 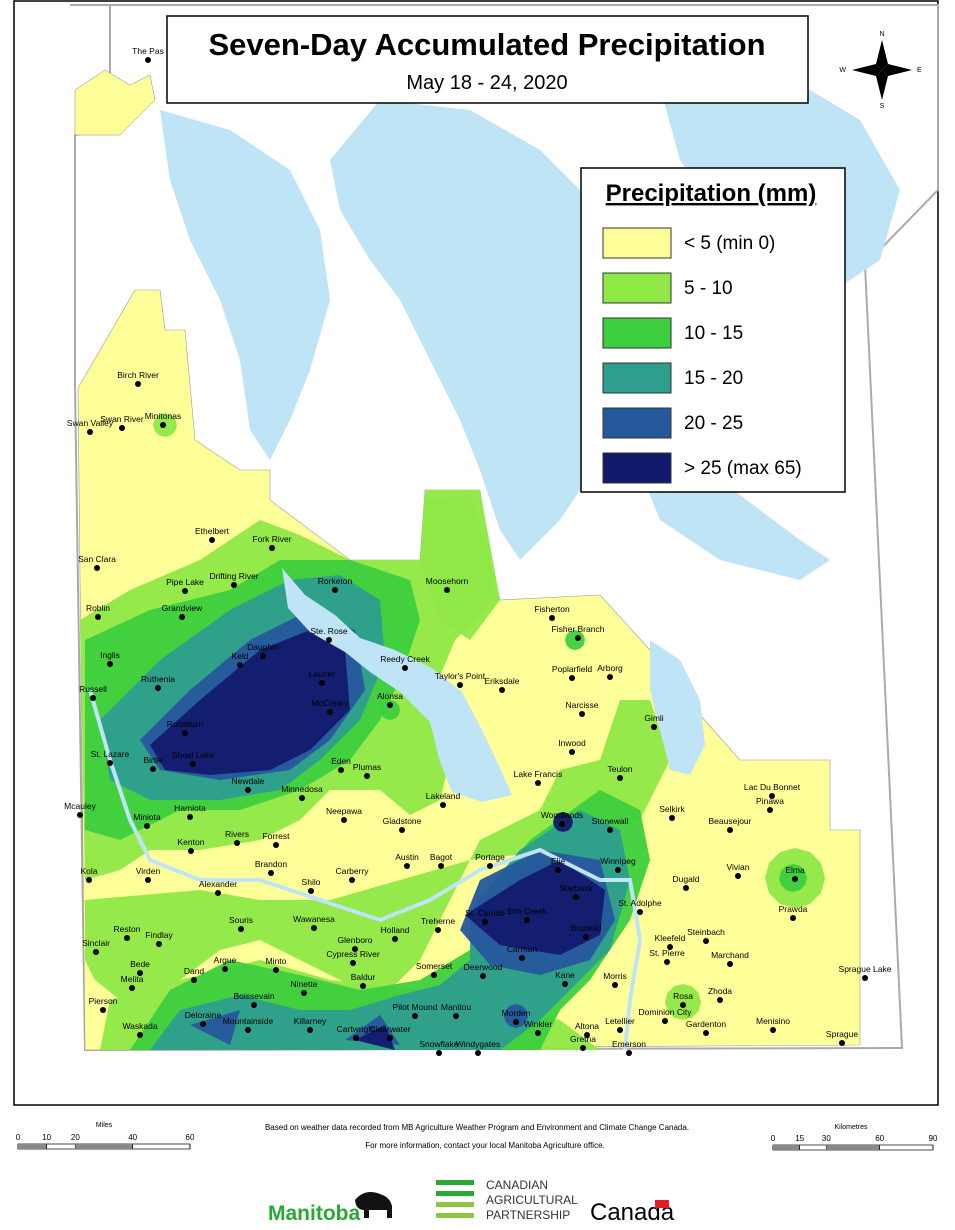 I want to click on town-label: Starbuck, so click(x=576, y=888).